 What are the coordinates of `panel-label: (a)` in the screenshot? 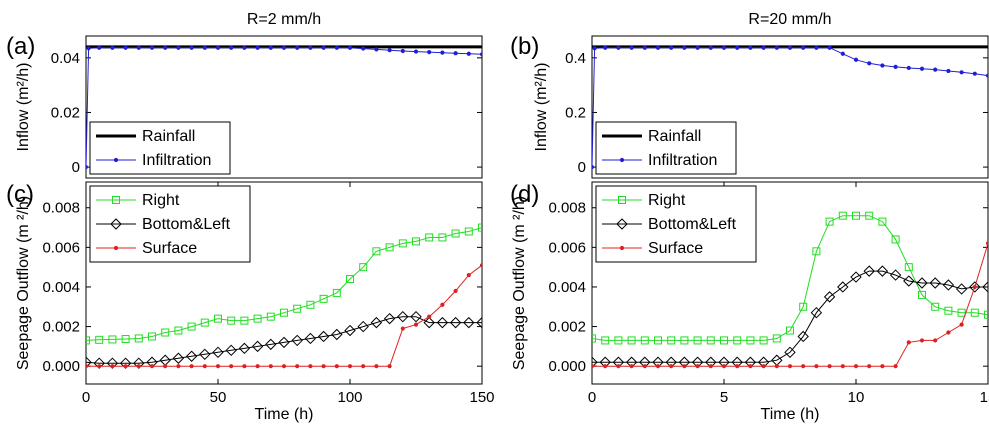 It's located at (20, 46).